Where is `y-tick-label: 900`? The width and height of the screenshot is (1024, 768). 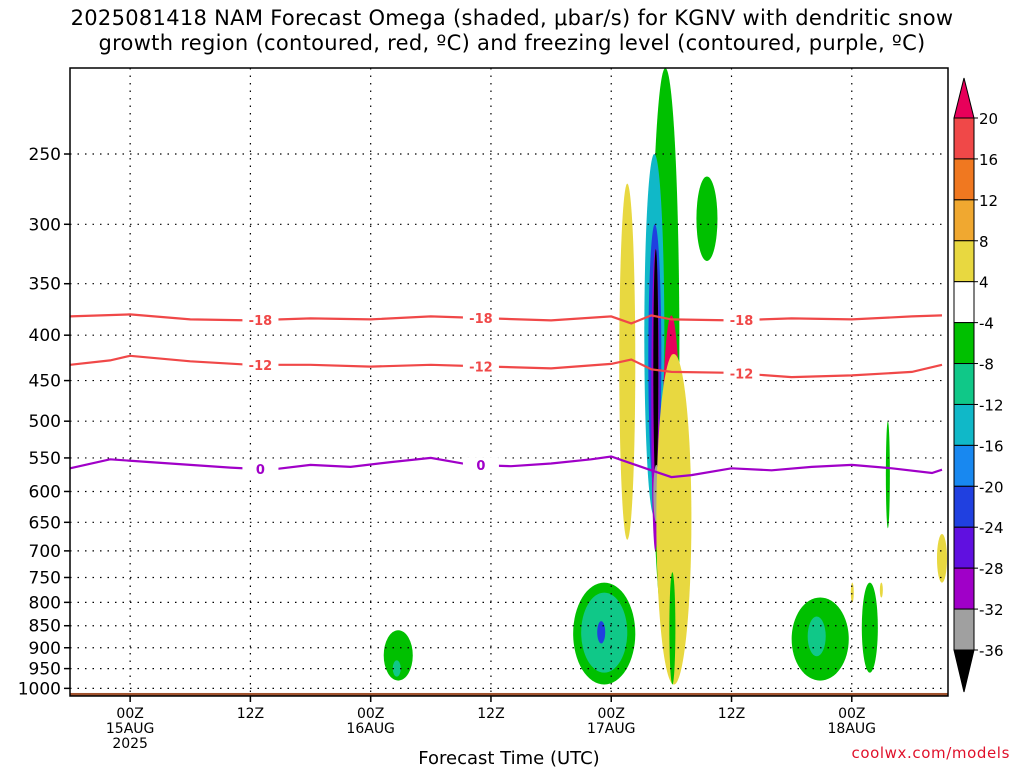 y-tick-label: 900 is located at coordinates (45, 649).